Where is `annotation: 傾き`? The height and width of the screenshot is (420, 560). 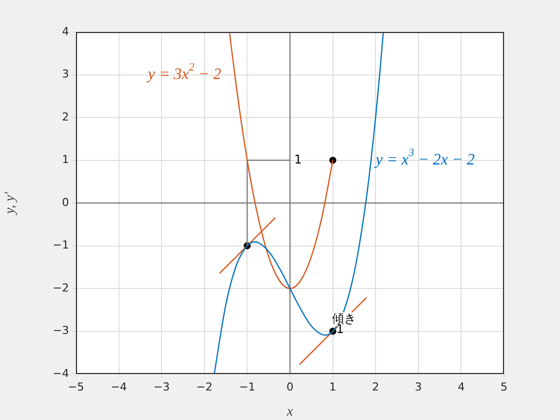 annotation: 傾き is located at coordinates (344, 318).